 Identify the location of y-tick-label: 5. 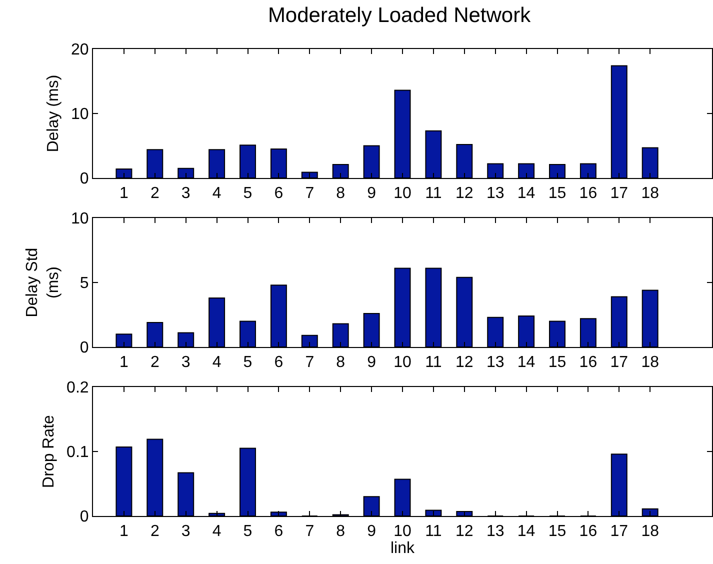
(84, 283).